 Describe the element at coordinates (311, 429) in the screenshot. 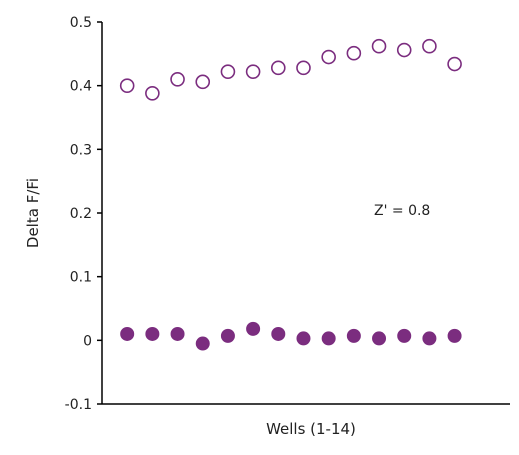

I see `x-axis-title: Wells (1-14)` at that location.